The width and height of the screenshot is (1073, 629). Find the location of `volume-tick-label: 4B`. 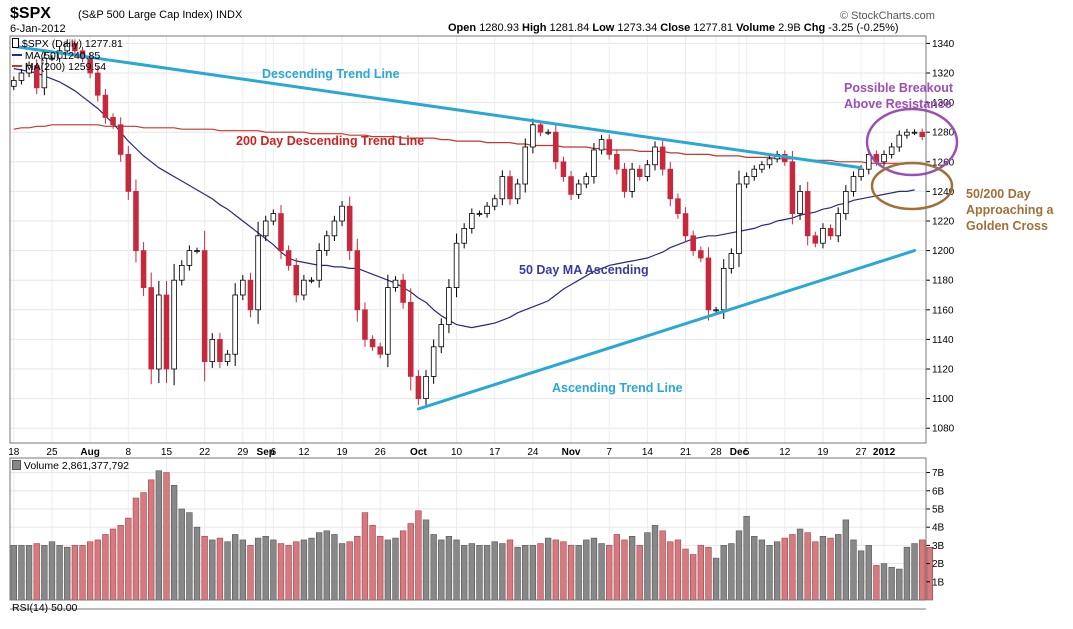

volume-tick-label: 4B is located at coordinates (938, 528).